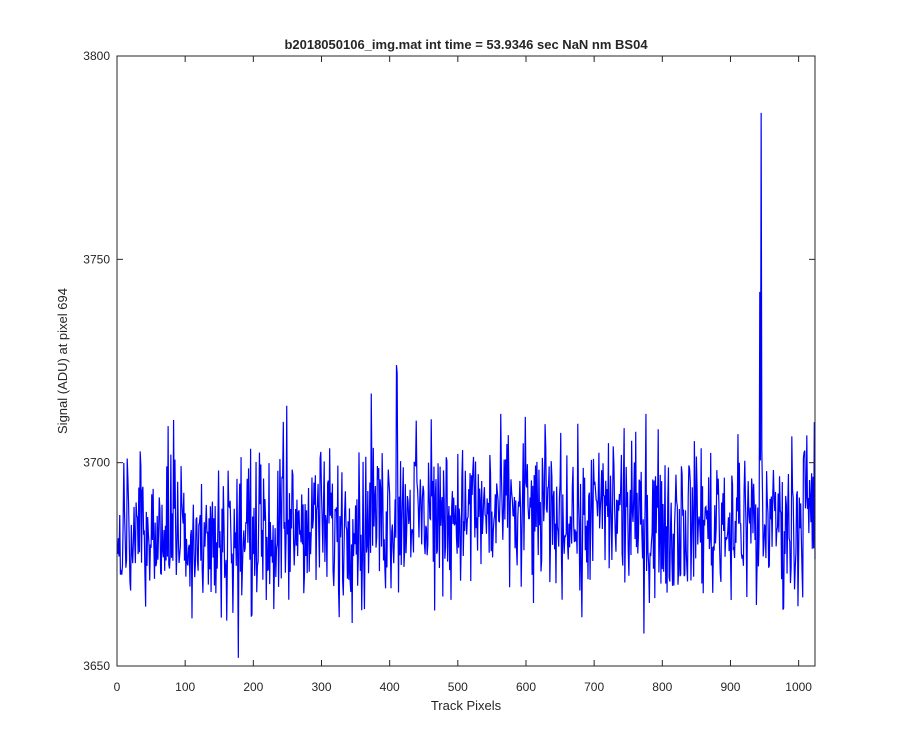 The image size is (900, 755). What do you see at coordinates (526, 687) in the screenshot?
I see `x-tick-label: 600` at bounding box center [526, 687].